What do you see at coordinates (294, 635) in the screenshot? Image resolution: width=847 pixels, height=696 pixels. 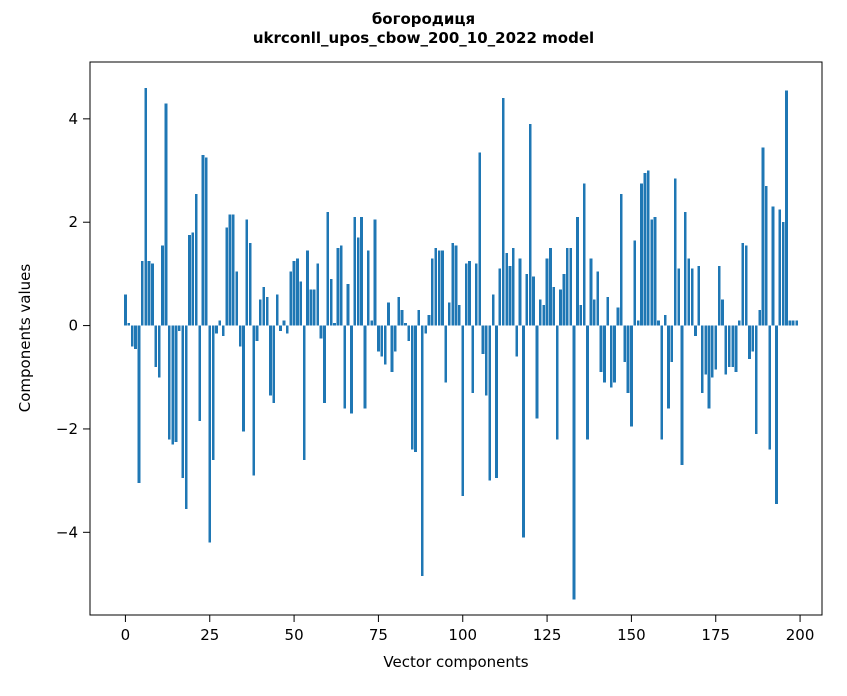 I see `x-tick-label: 50` at bounding box center [294, 635].